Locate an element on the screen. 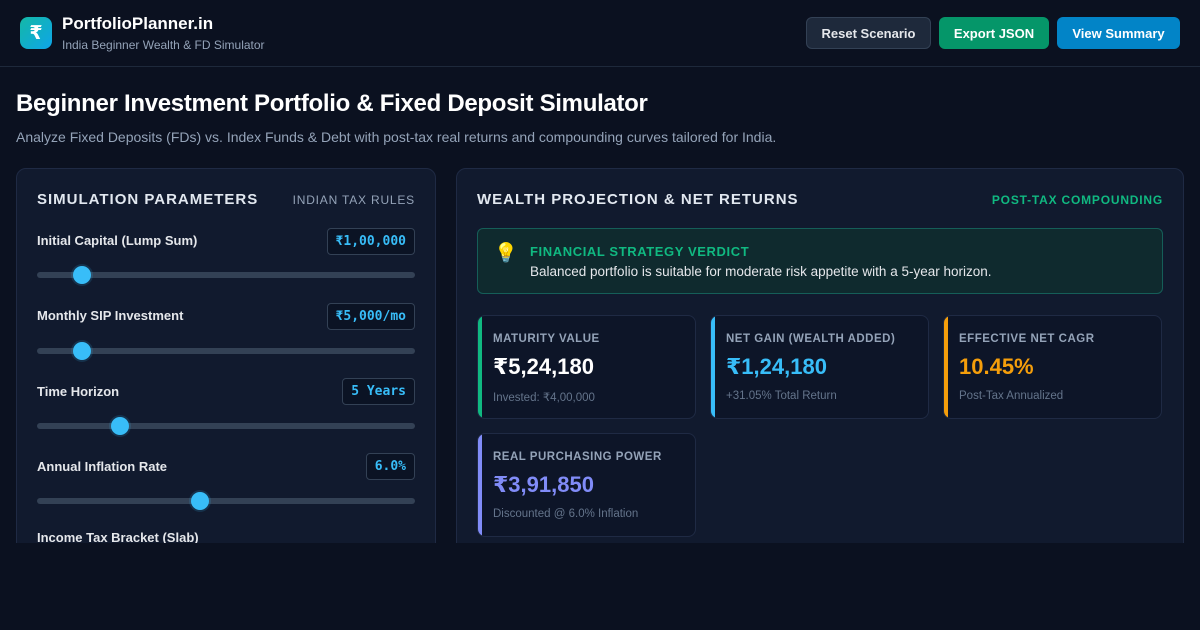 Image resolution: width=1200 pixels, height=630 pixels. card-note: Invested: ₹4,00,000 is located at coordinates (544, 398).